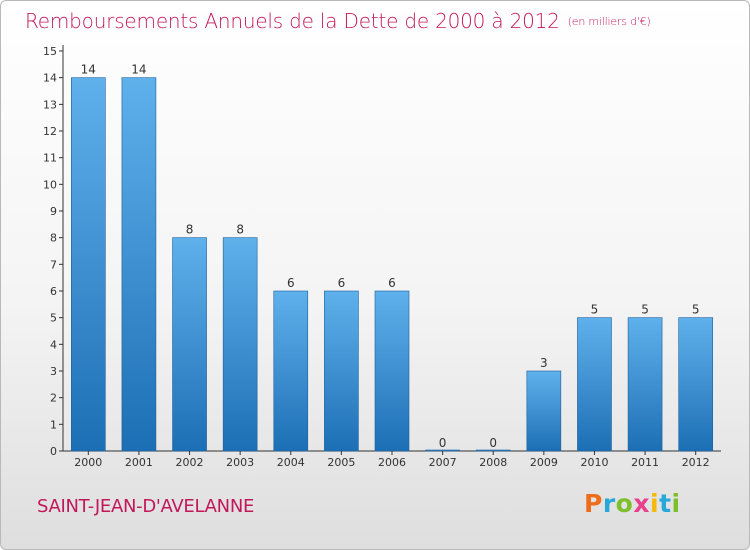 The height and width of the screenshot is (550, 750). What do you see at coordinates (595, 310) in the screenshot?
I see `data-label-2010: 5` at bounding box center [595, 310].